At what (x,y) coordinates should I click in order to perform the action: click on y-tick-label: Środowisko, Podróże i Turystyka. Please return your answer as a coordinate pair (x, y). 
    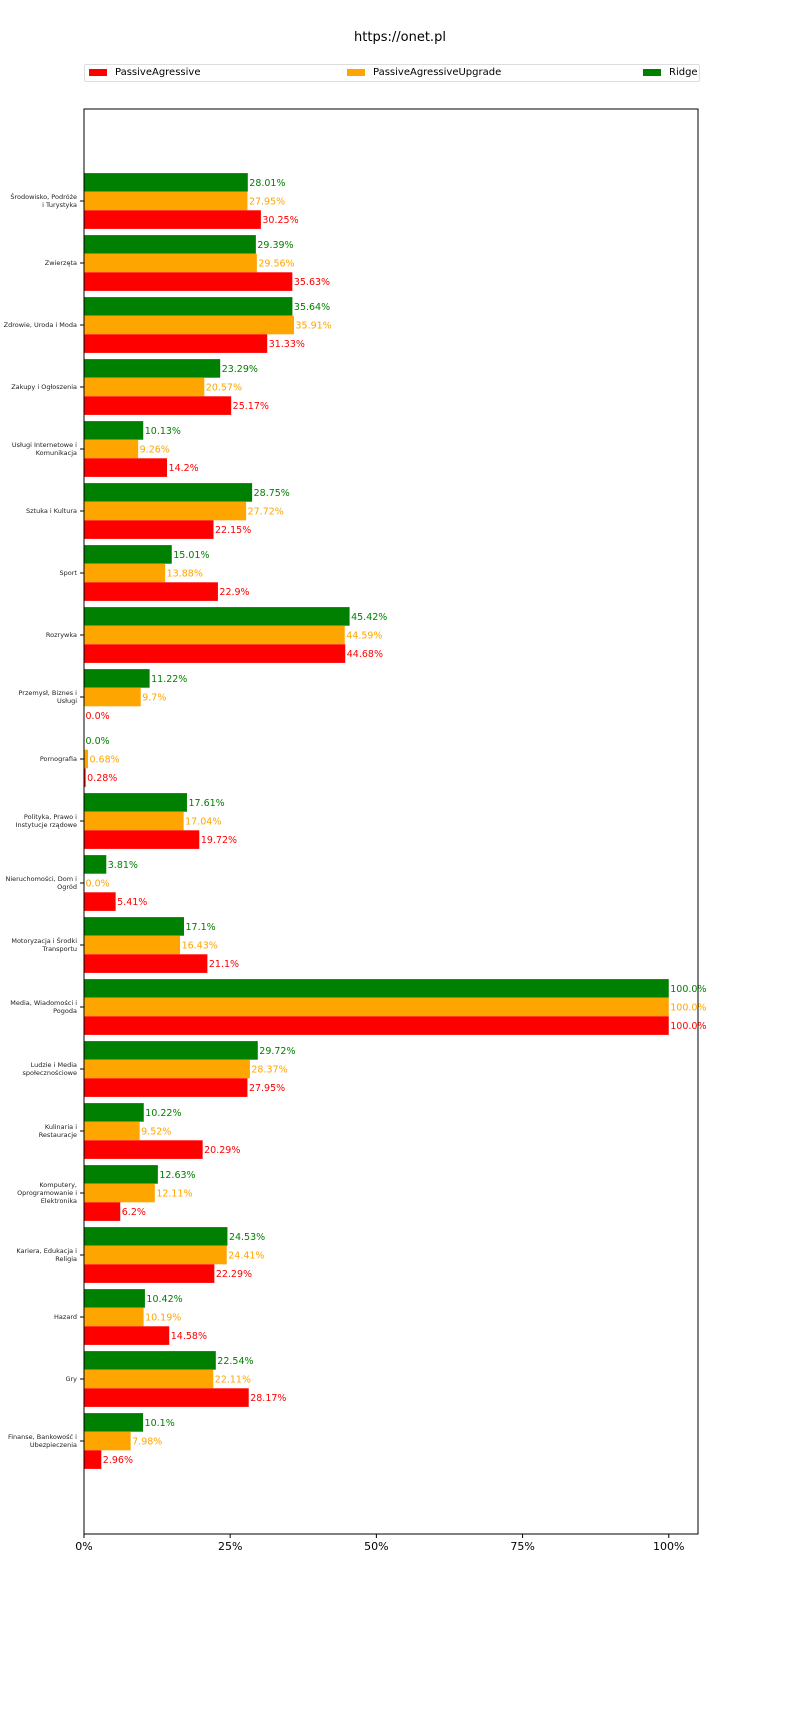
    Looking at the image, I should click on (43, 200).